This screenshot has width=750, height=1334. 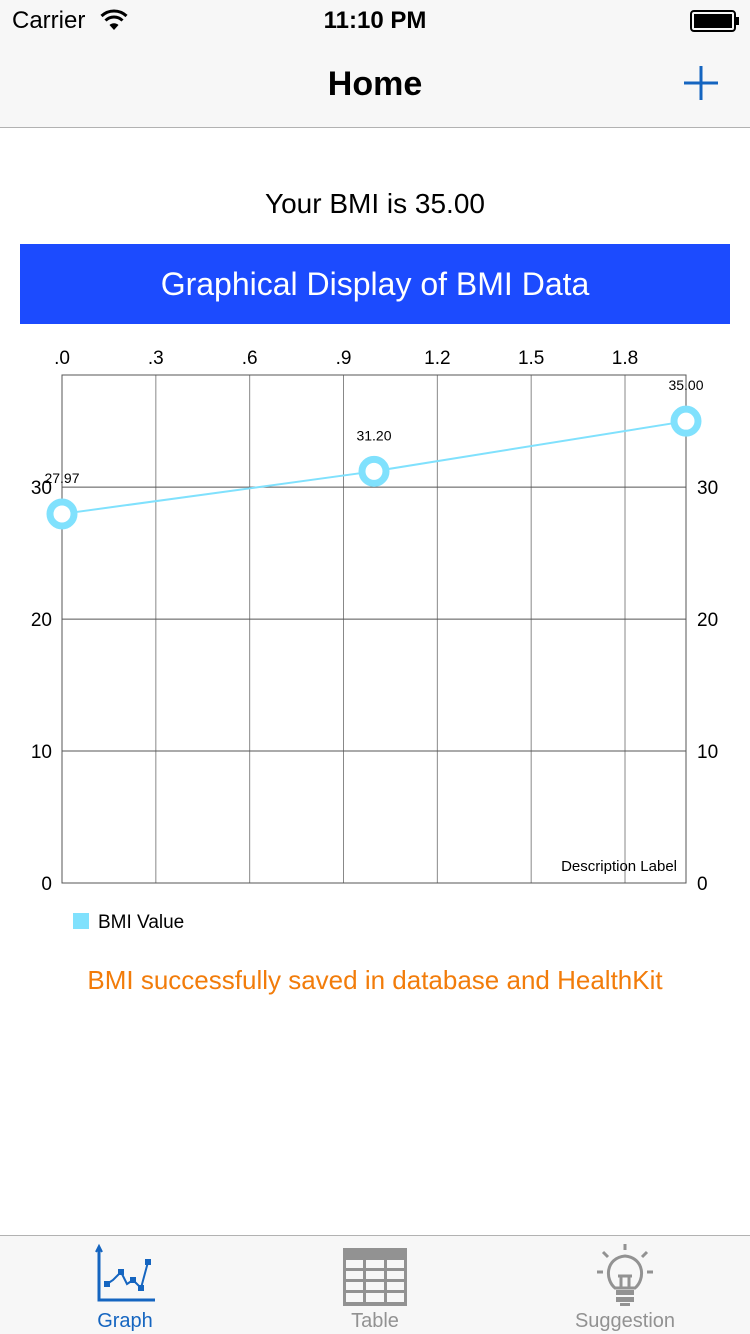 I want to click on description-label: Description Label, so click(x=619, y=866).